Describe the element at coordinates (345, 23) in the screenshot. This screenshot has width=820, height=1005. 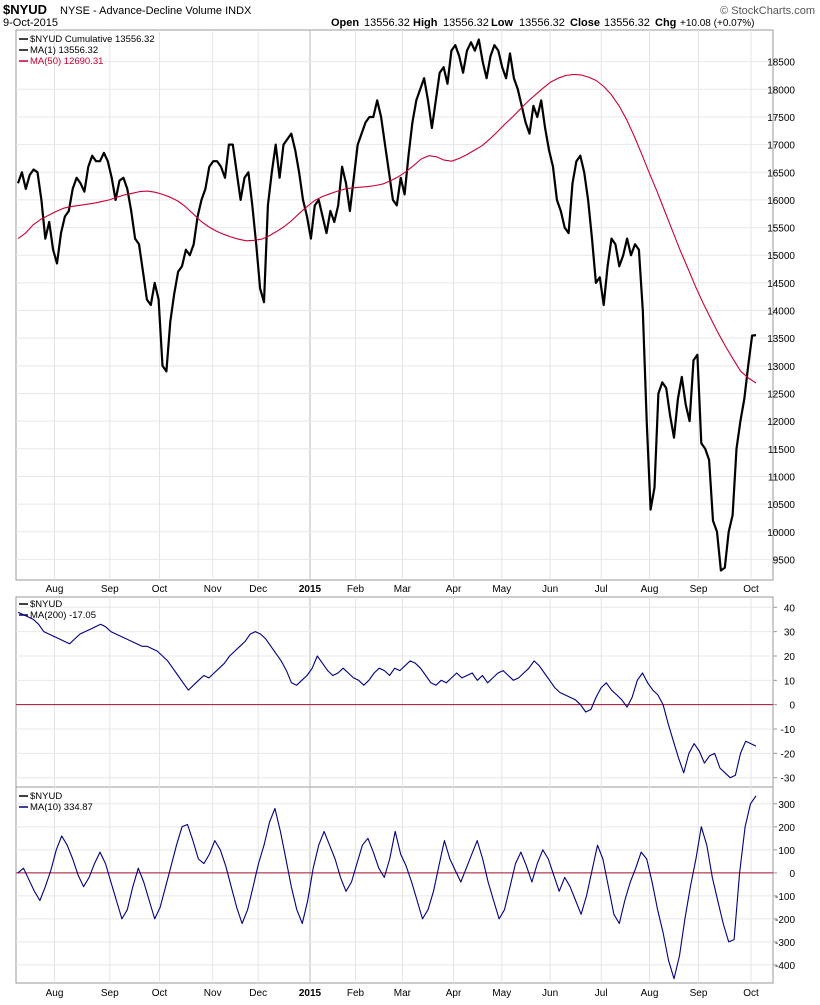
I see `open-label: Open` at that location.